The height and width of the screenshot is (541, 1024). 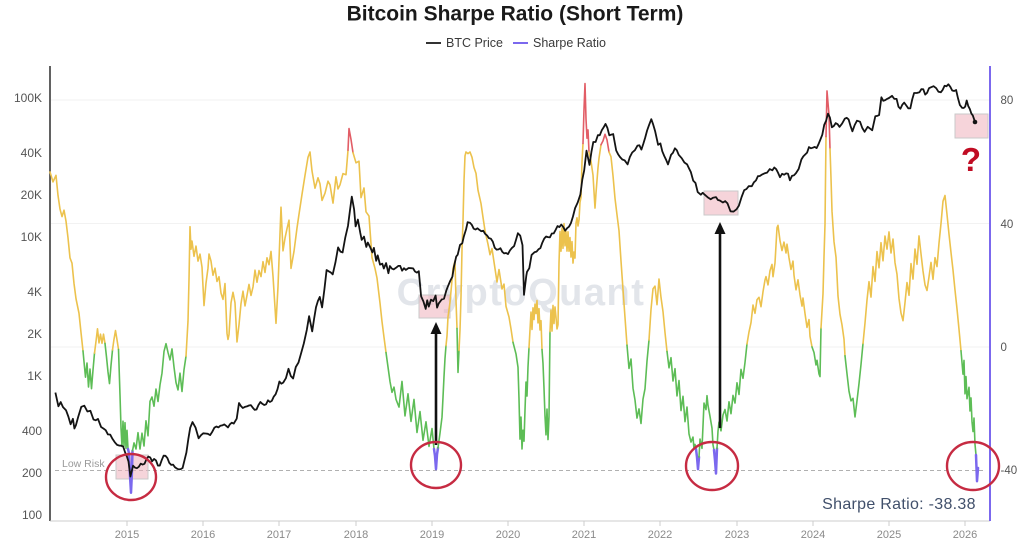 I want to click on svg-text: 10K, so click(x=31, y=237).